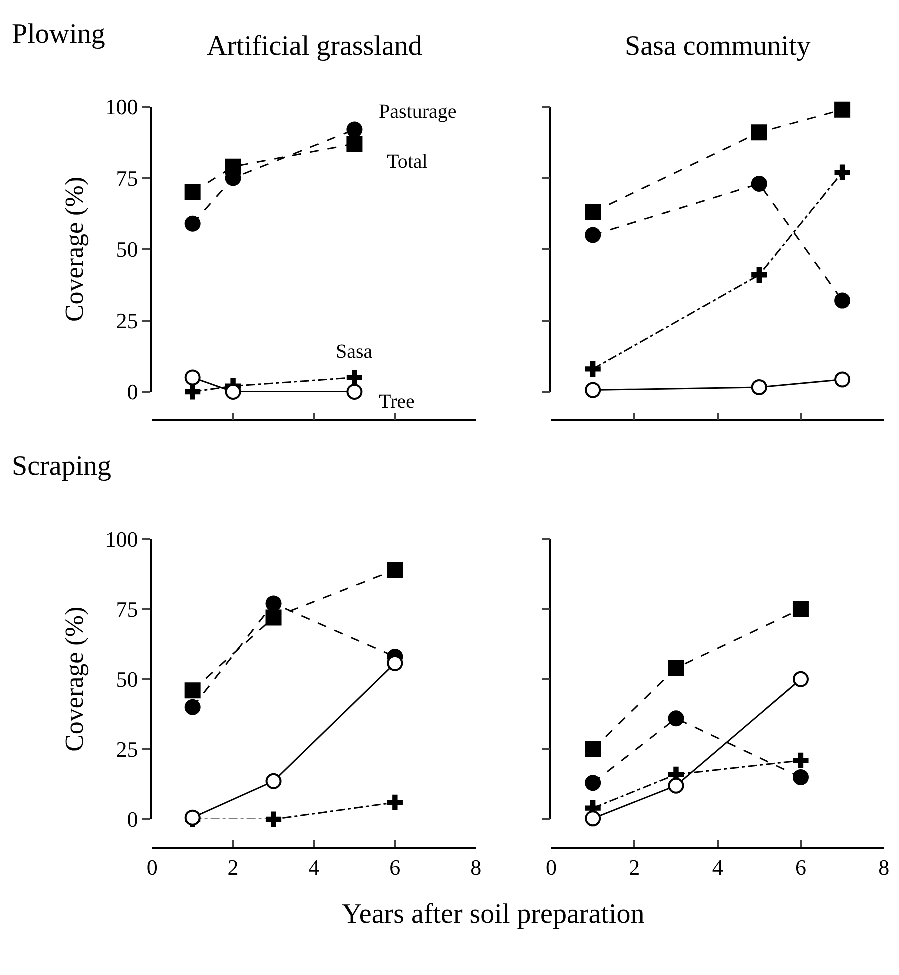 Image resolution: width=899 pixels, height=975 pixels. Describe the element at coordinates (354, 352) in the screenshot. I see `series-label: Sasa` at that location.